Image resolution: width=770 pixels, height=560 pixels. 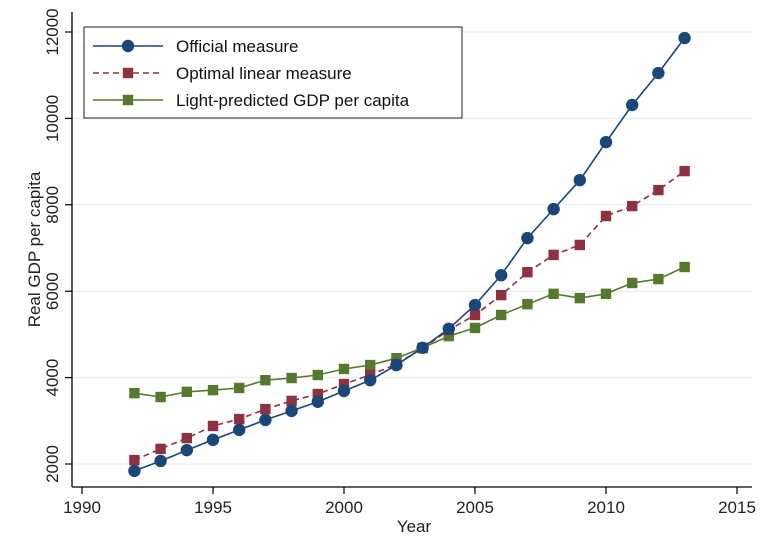 I want to click on legend-item: Light-predicted GDP per capita, so click(x=251, y=100).